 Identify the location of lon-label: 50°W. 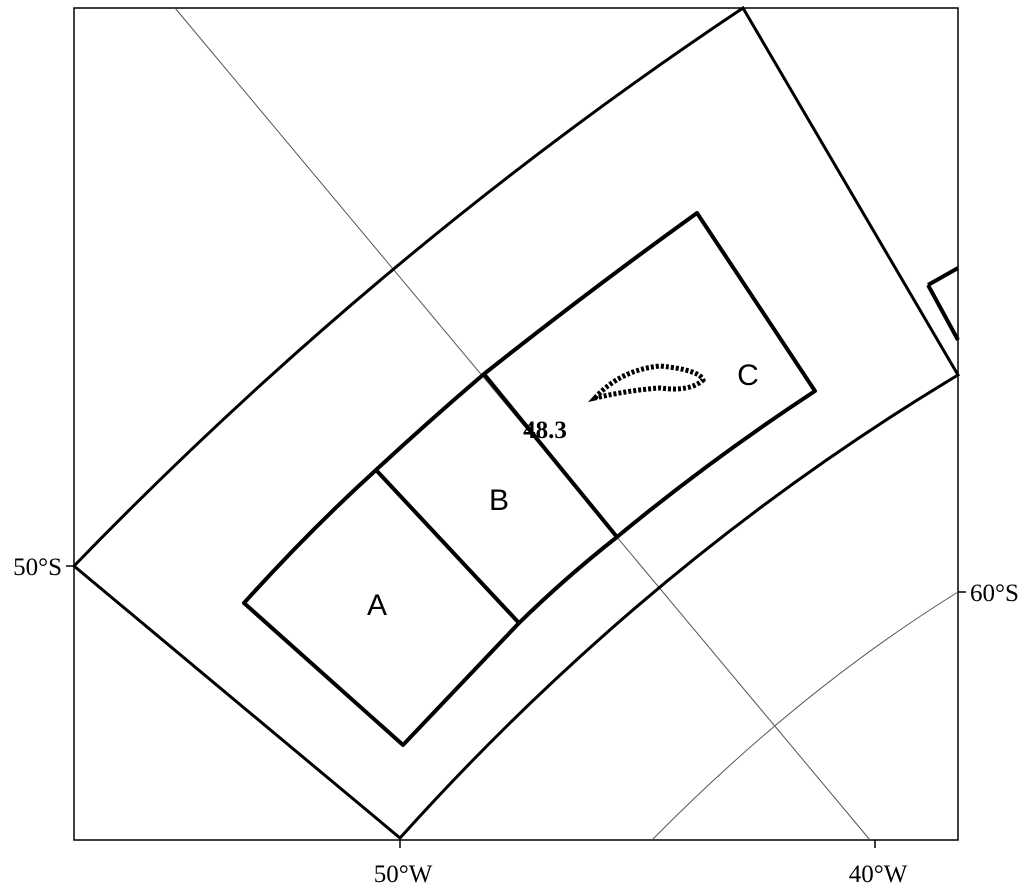
(403, 874).